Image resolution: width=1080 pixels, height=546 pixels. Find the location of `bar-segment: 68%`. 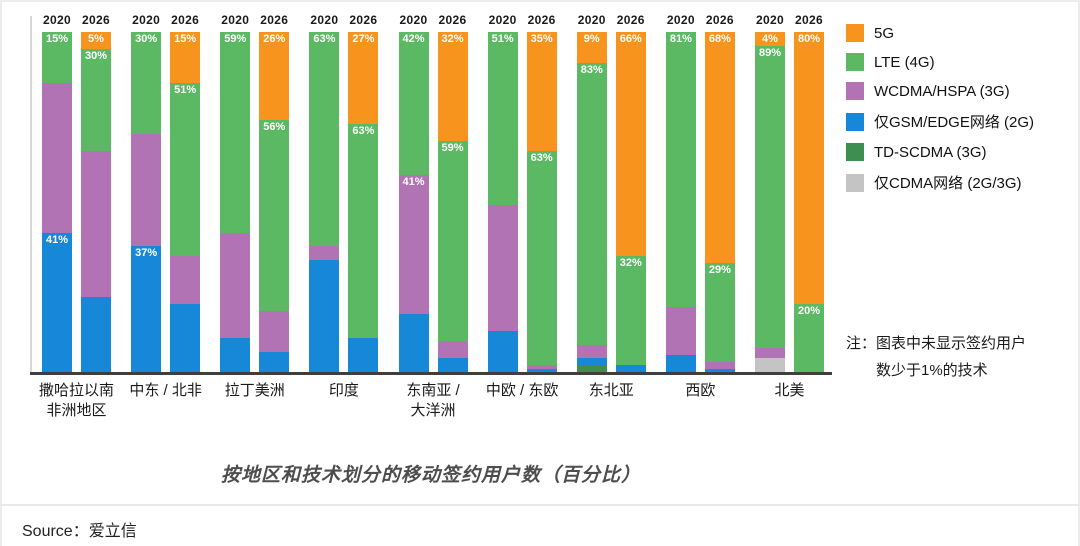

bar-segment: 68% is located at coordinates (719, 148).